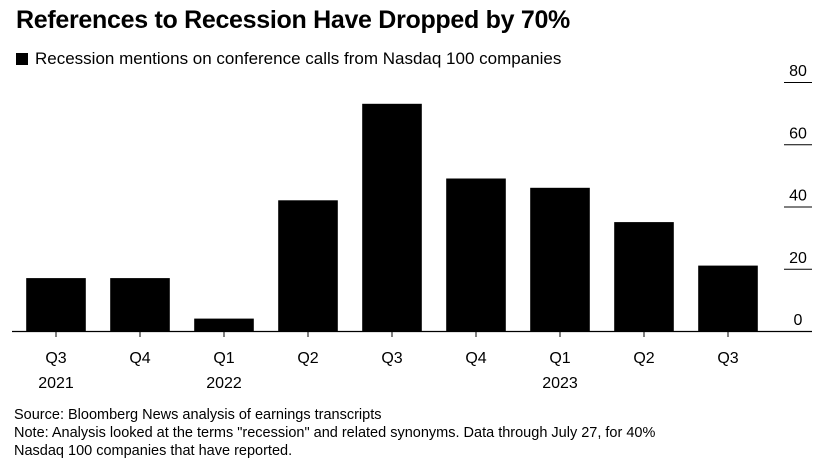 Image resolution: width=822 pixels, height=468 pixels. I want to click on note-line-2: Nasdaq 100 companies that have reported., so click(153, 451).